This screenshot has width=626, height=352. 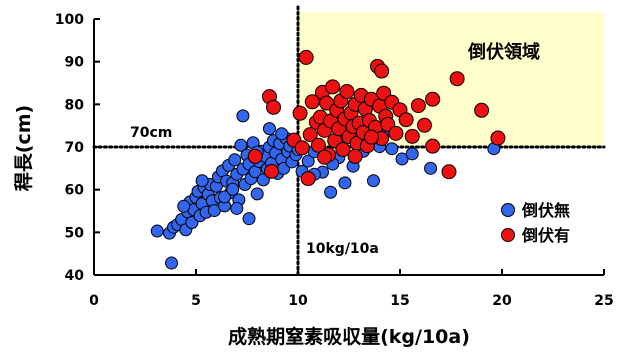 I want to click on x-axis-title: 成熟期窒素吸収量(kg/10a), so click(x=349, y=336).